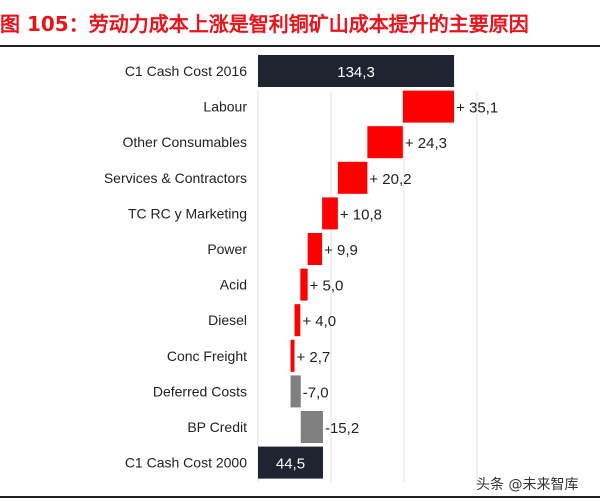 This screenshot has height=501, width=600. Describe the element at coordinates (227, 320) in the screenshot. I see `category-label: Diesel` at that location.